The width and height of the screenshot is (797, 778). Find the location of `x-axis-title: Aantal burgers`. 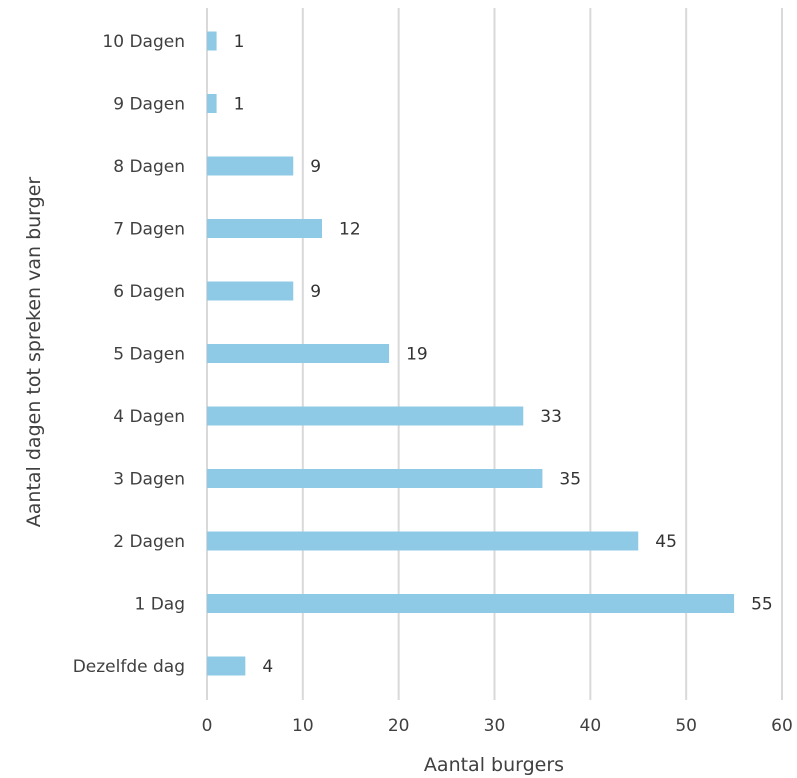

x-axis-title: Aantal burgers is located at coordinates (494, 765).